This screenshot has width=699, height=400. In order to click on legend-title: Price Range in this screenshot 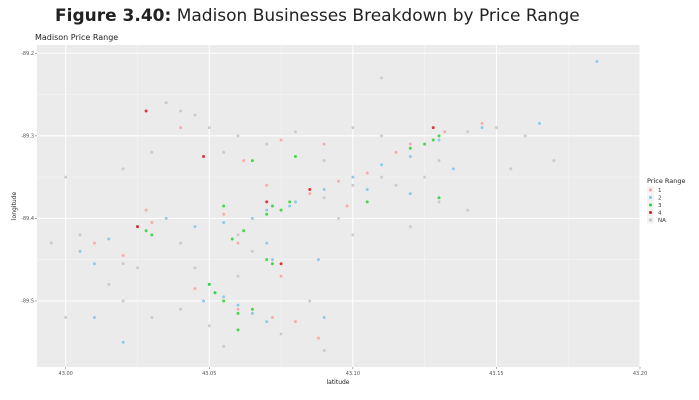, I will do `click(666, 181)`.